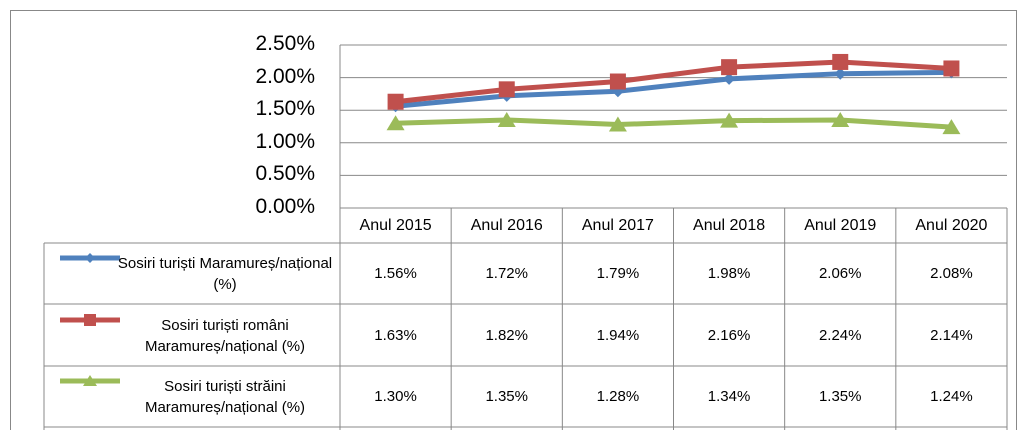 The image size is (1019, 430). Describe the element at coordinates (395, 396) in the screenshot. I see `value-label: 1.30%` at that location.